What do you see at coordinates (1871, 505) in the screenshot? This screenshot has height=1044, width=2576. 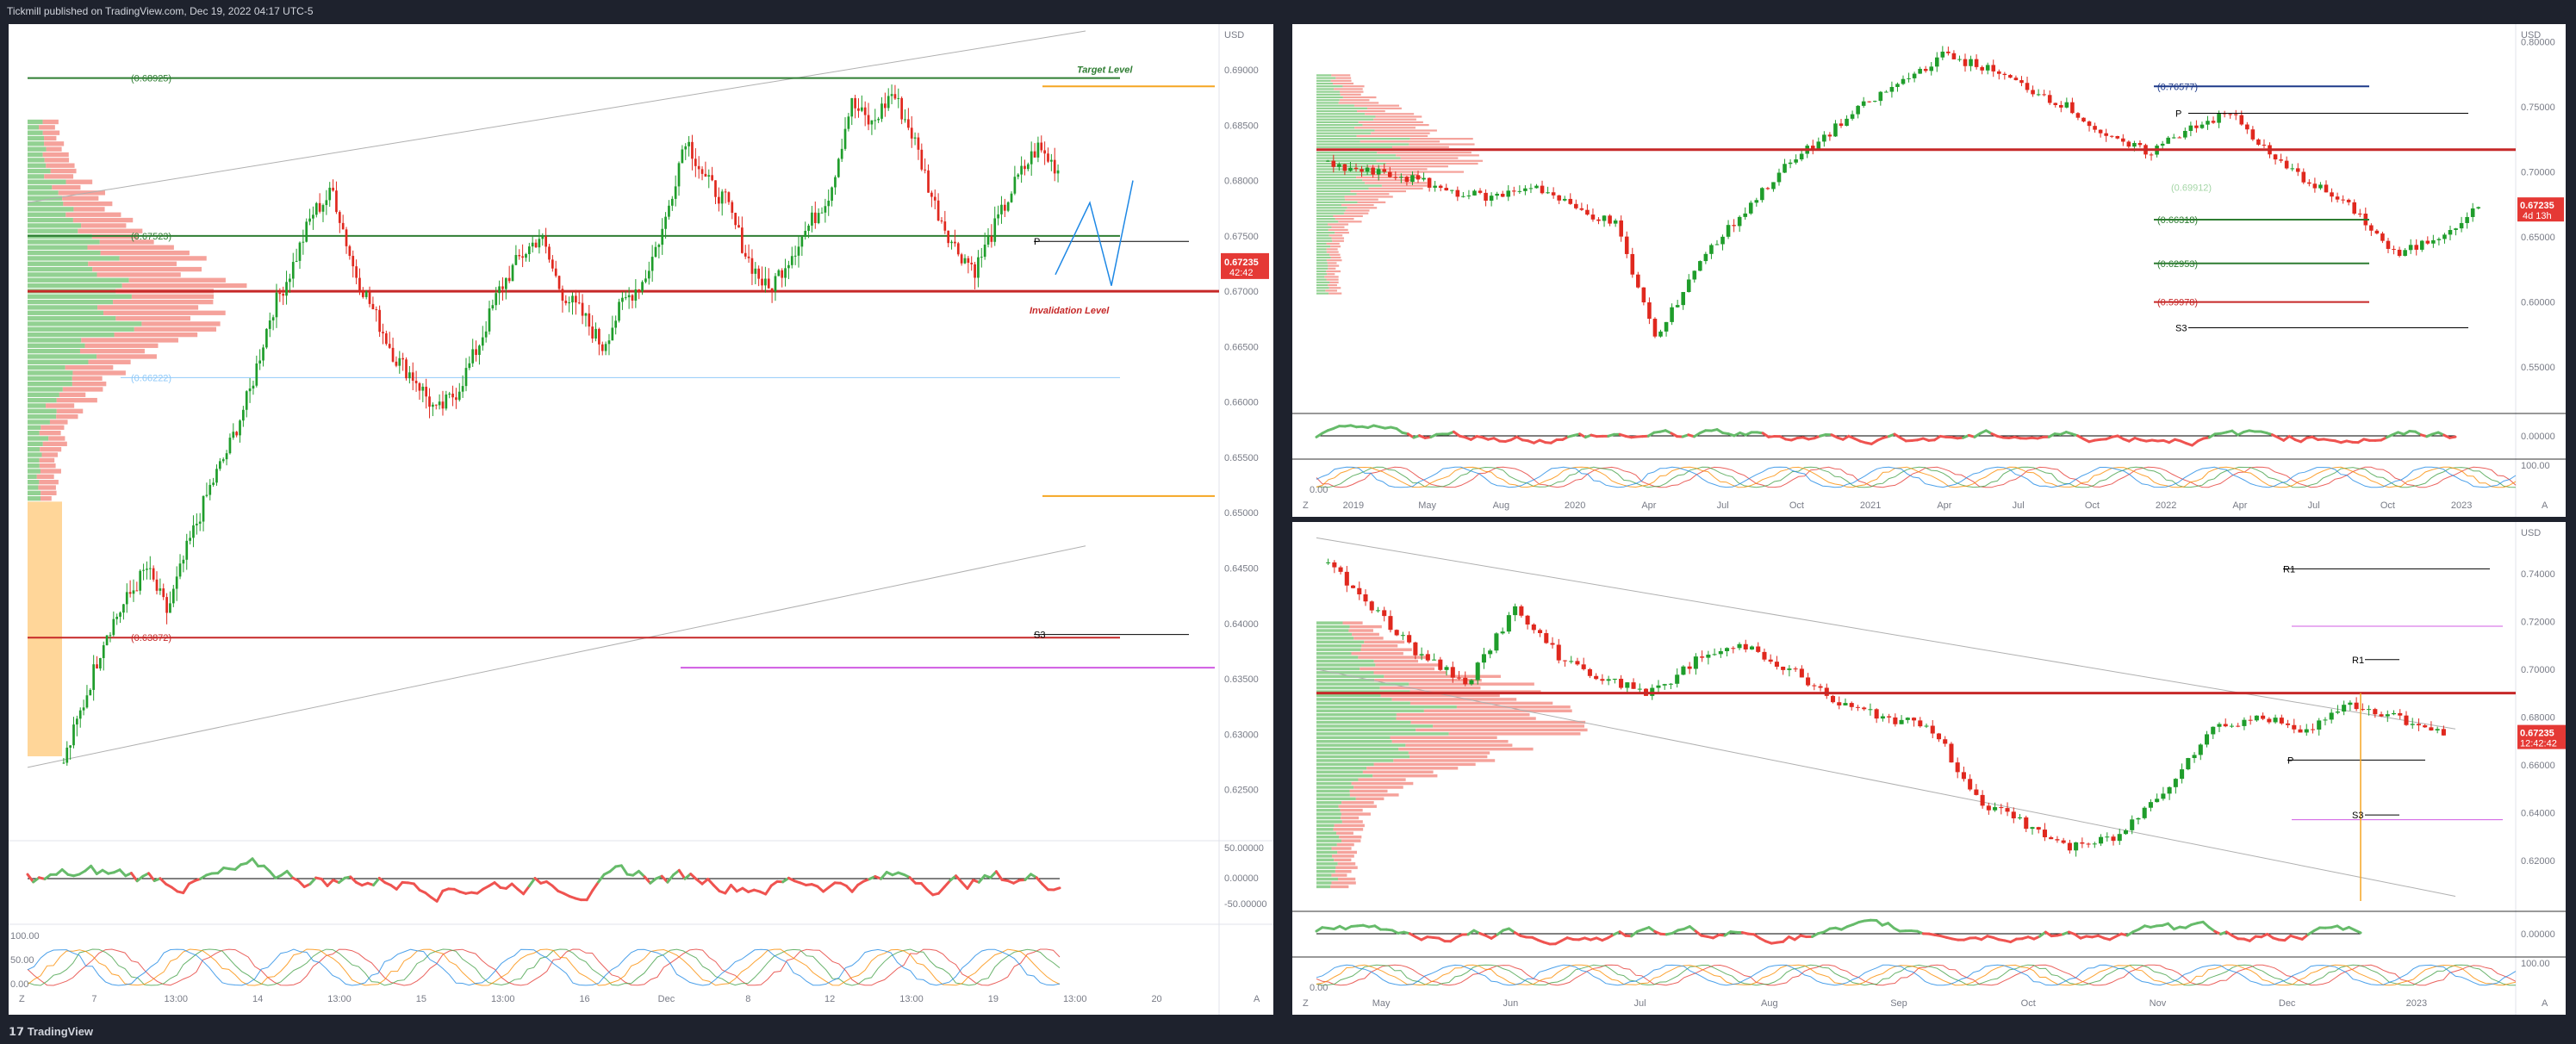 I see `tr-x-tick: 2021` at bounding box center [1871, 505].